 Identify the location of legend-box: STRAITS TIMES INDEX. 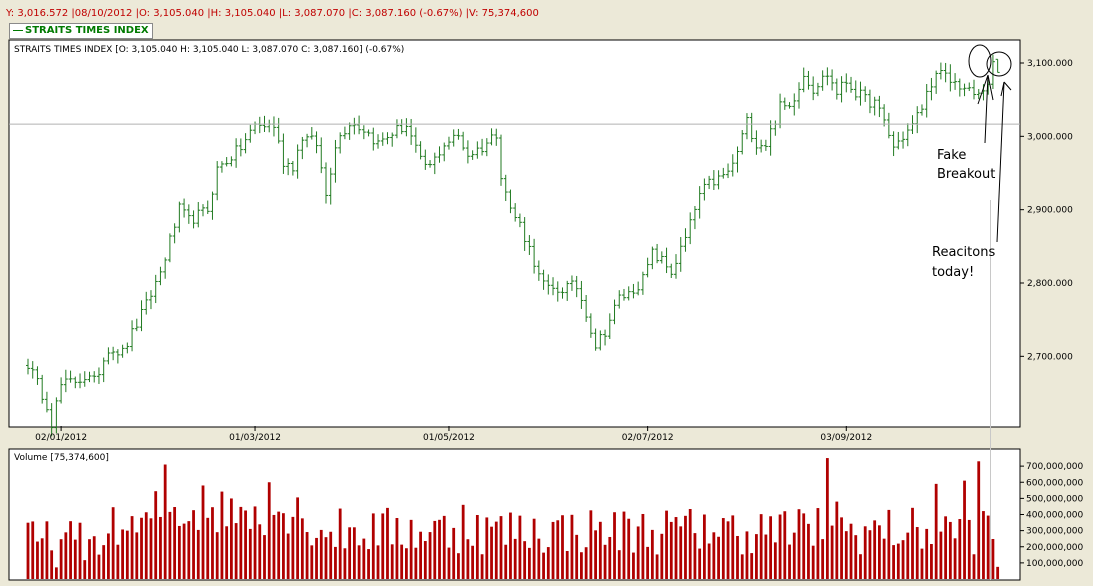
(81, 31).